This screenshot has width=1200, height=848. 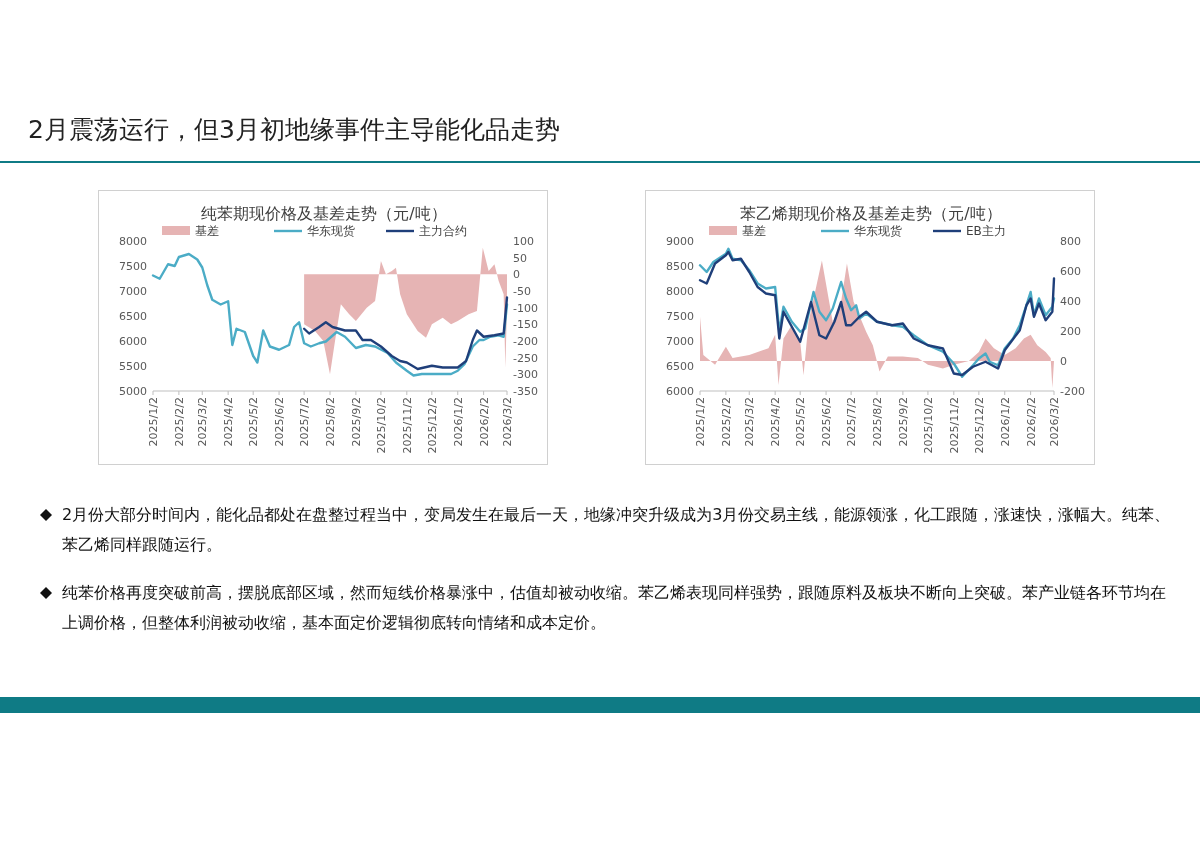 I want to click on text: 2月震荡运行，但3月初地缘事件主导能化品走势, so click(x=294, y=130).